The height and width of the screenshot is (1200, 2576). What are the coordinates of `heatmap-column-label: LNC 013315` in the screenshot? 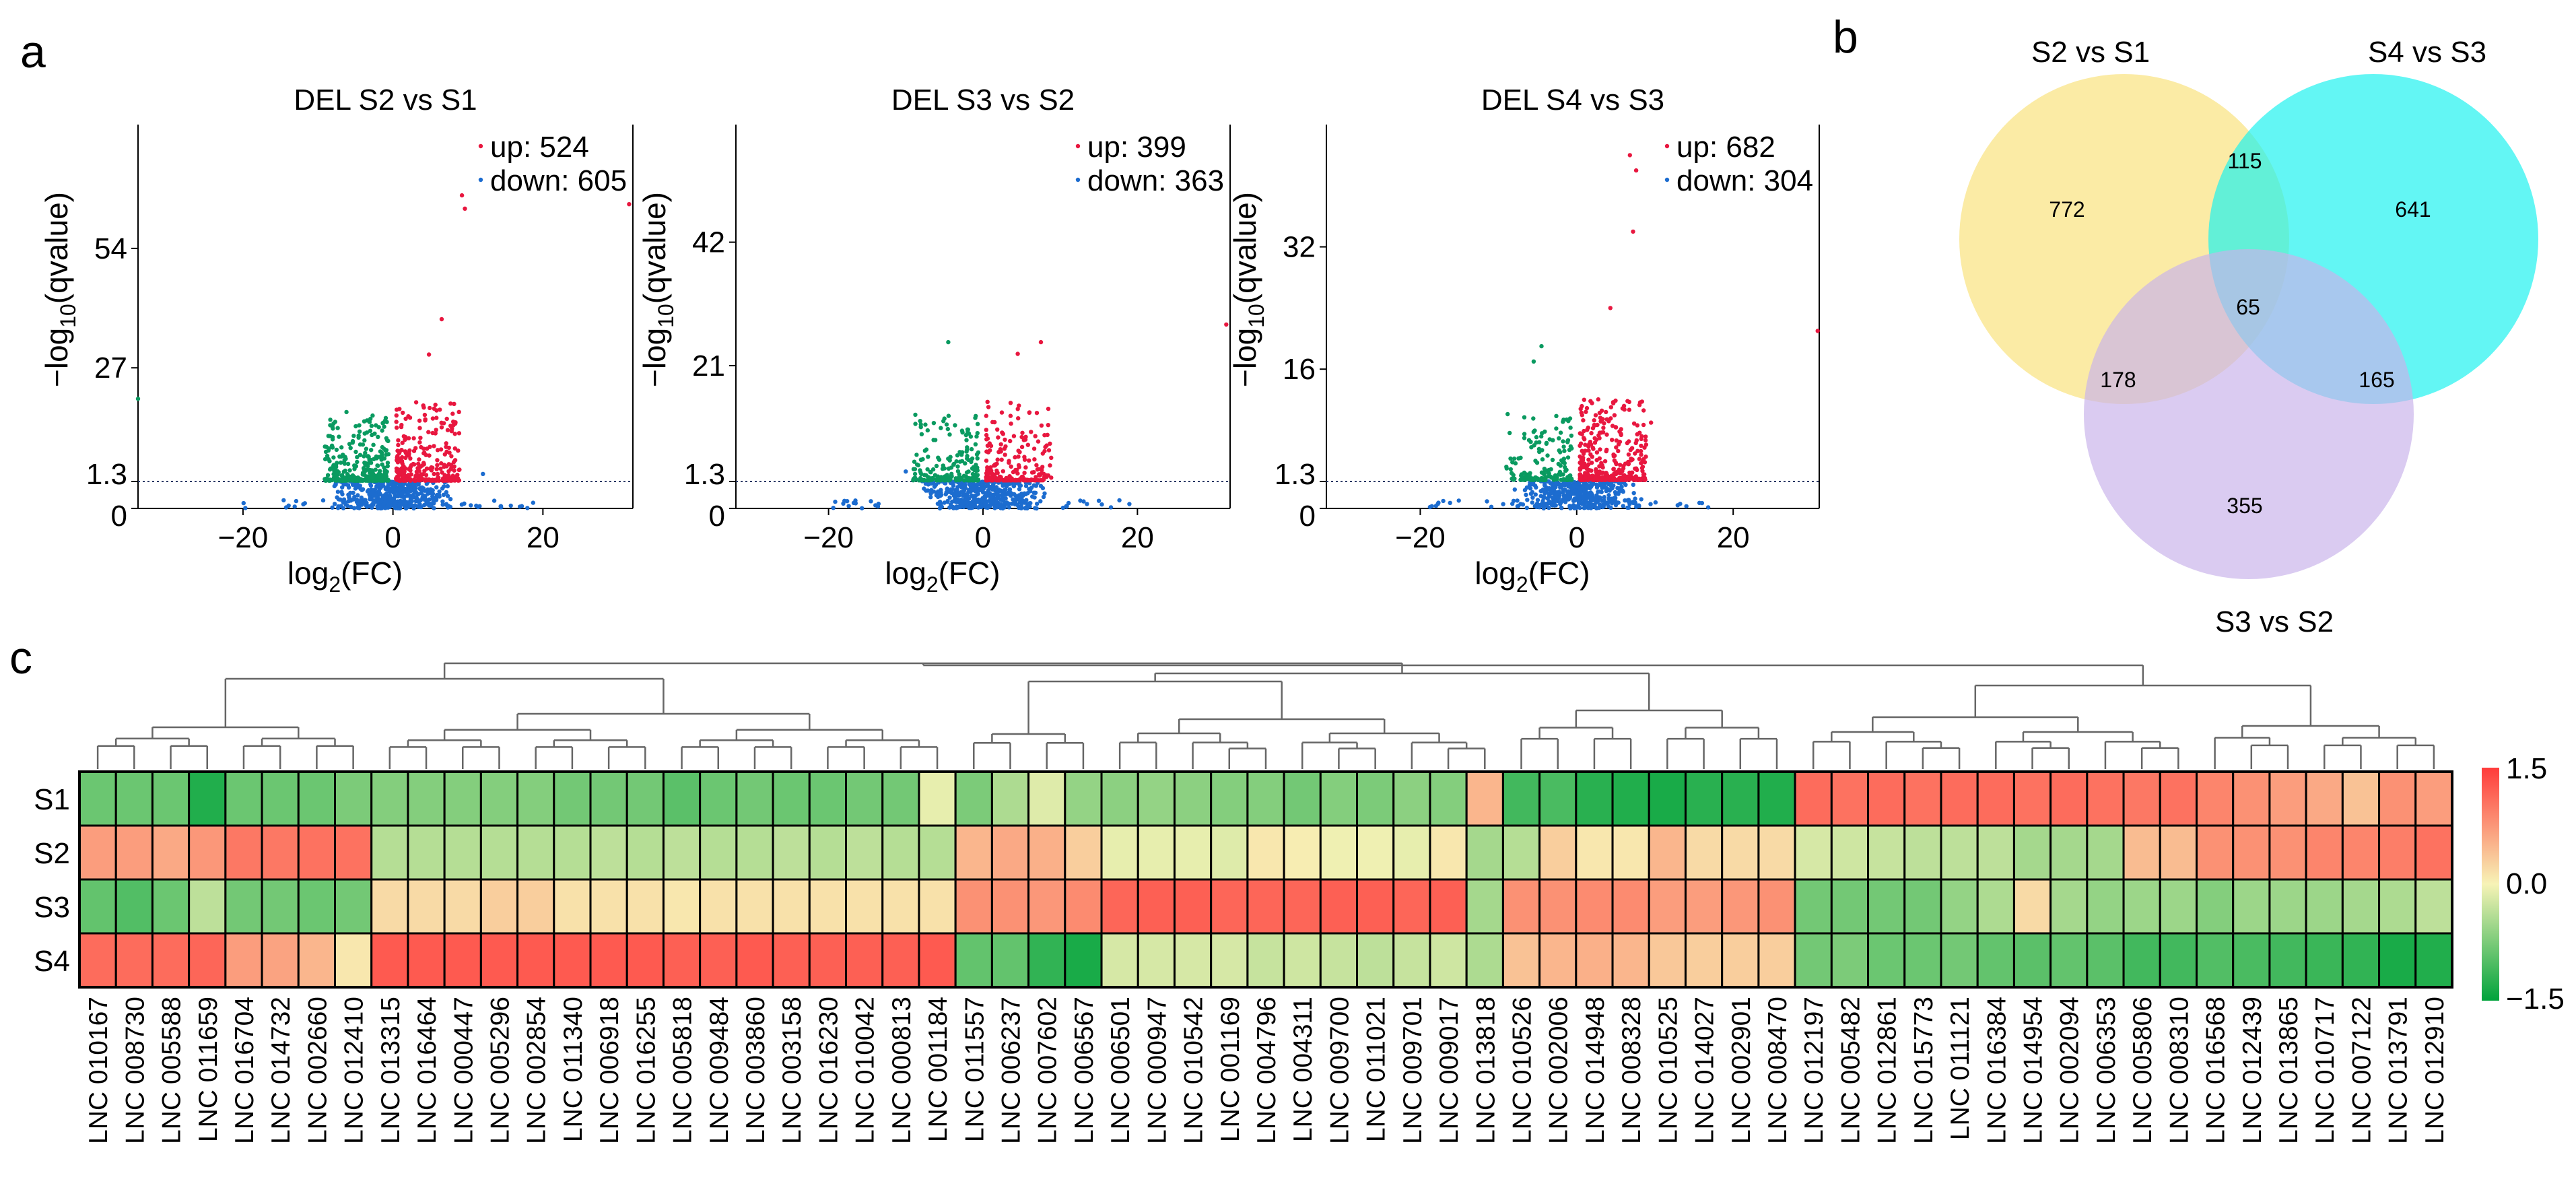 It's located at (390, 1071).